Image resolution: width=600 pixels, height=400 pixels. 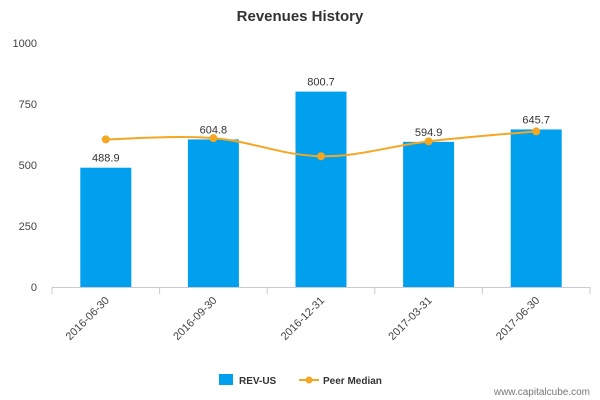 I want to click on y-tick-label: 0, so click(x=34, y=288).